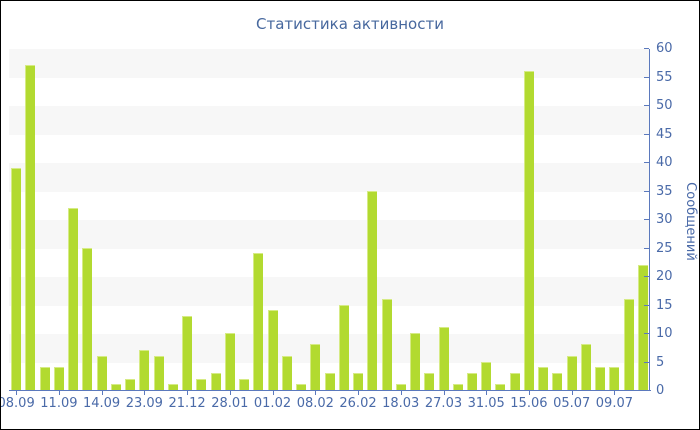 The width and height of the screenshot is (700, 430). What do you see at coordinates (358, 403) in the screenshot?
I see `x-tick-label: 26.02` at bounding box center [358, 403].